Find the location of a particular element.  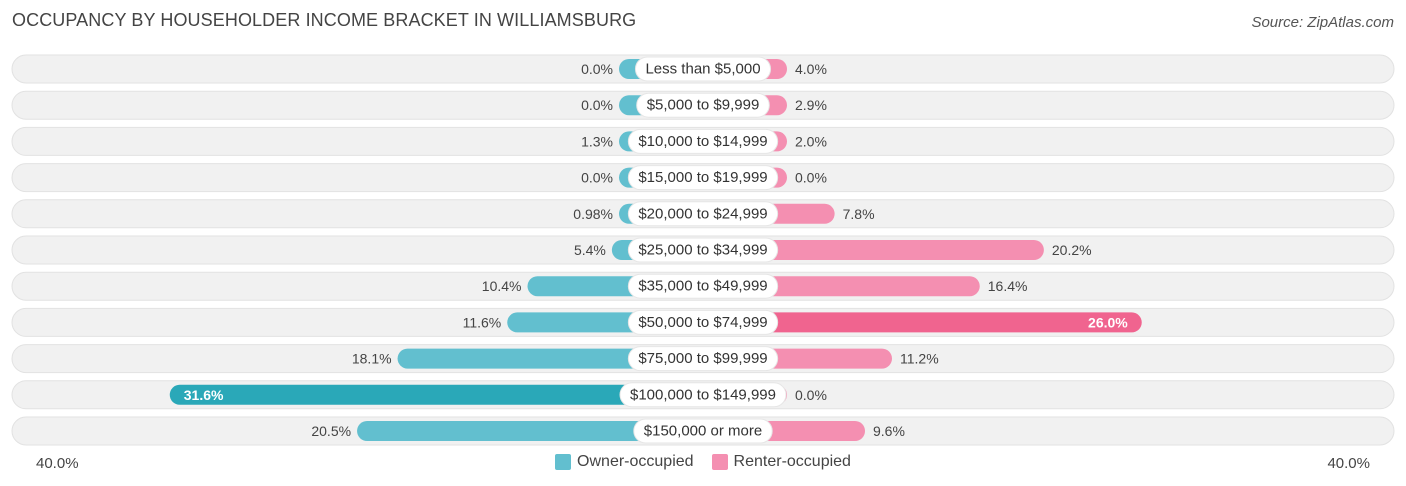

legend-item-renter: Renter-occupied is located at coordinates (781, 462).